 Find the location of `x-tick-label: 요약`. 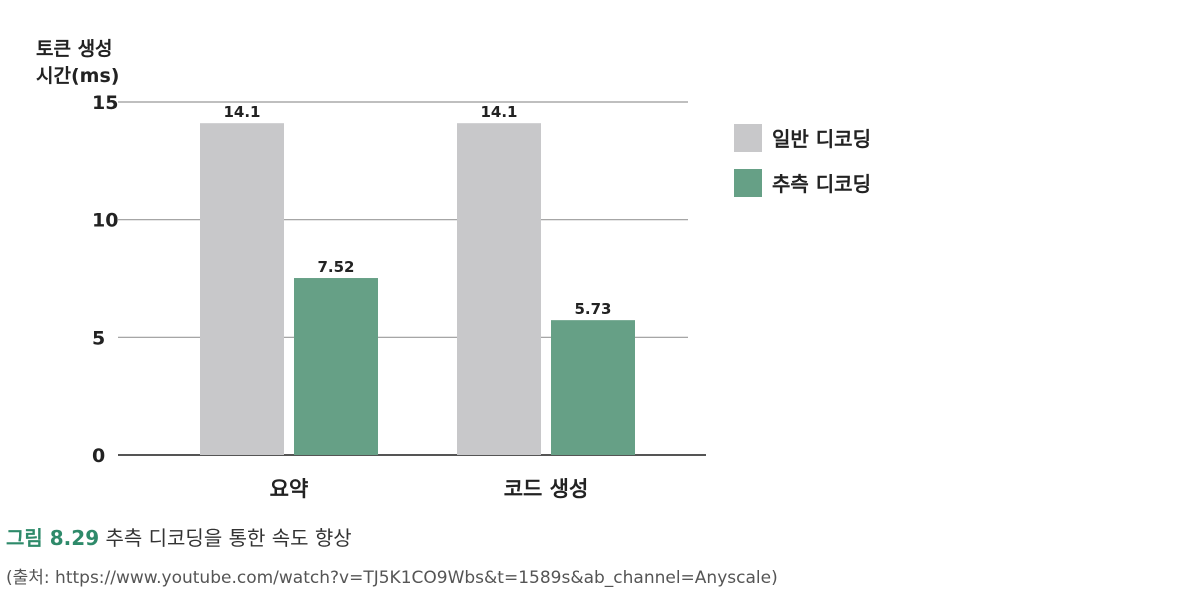

x-tick-label: 요약 is located at coordinates (289, 489).